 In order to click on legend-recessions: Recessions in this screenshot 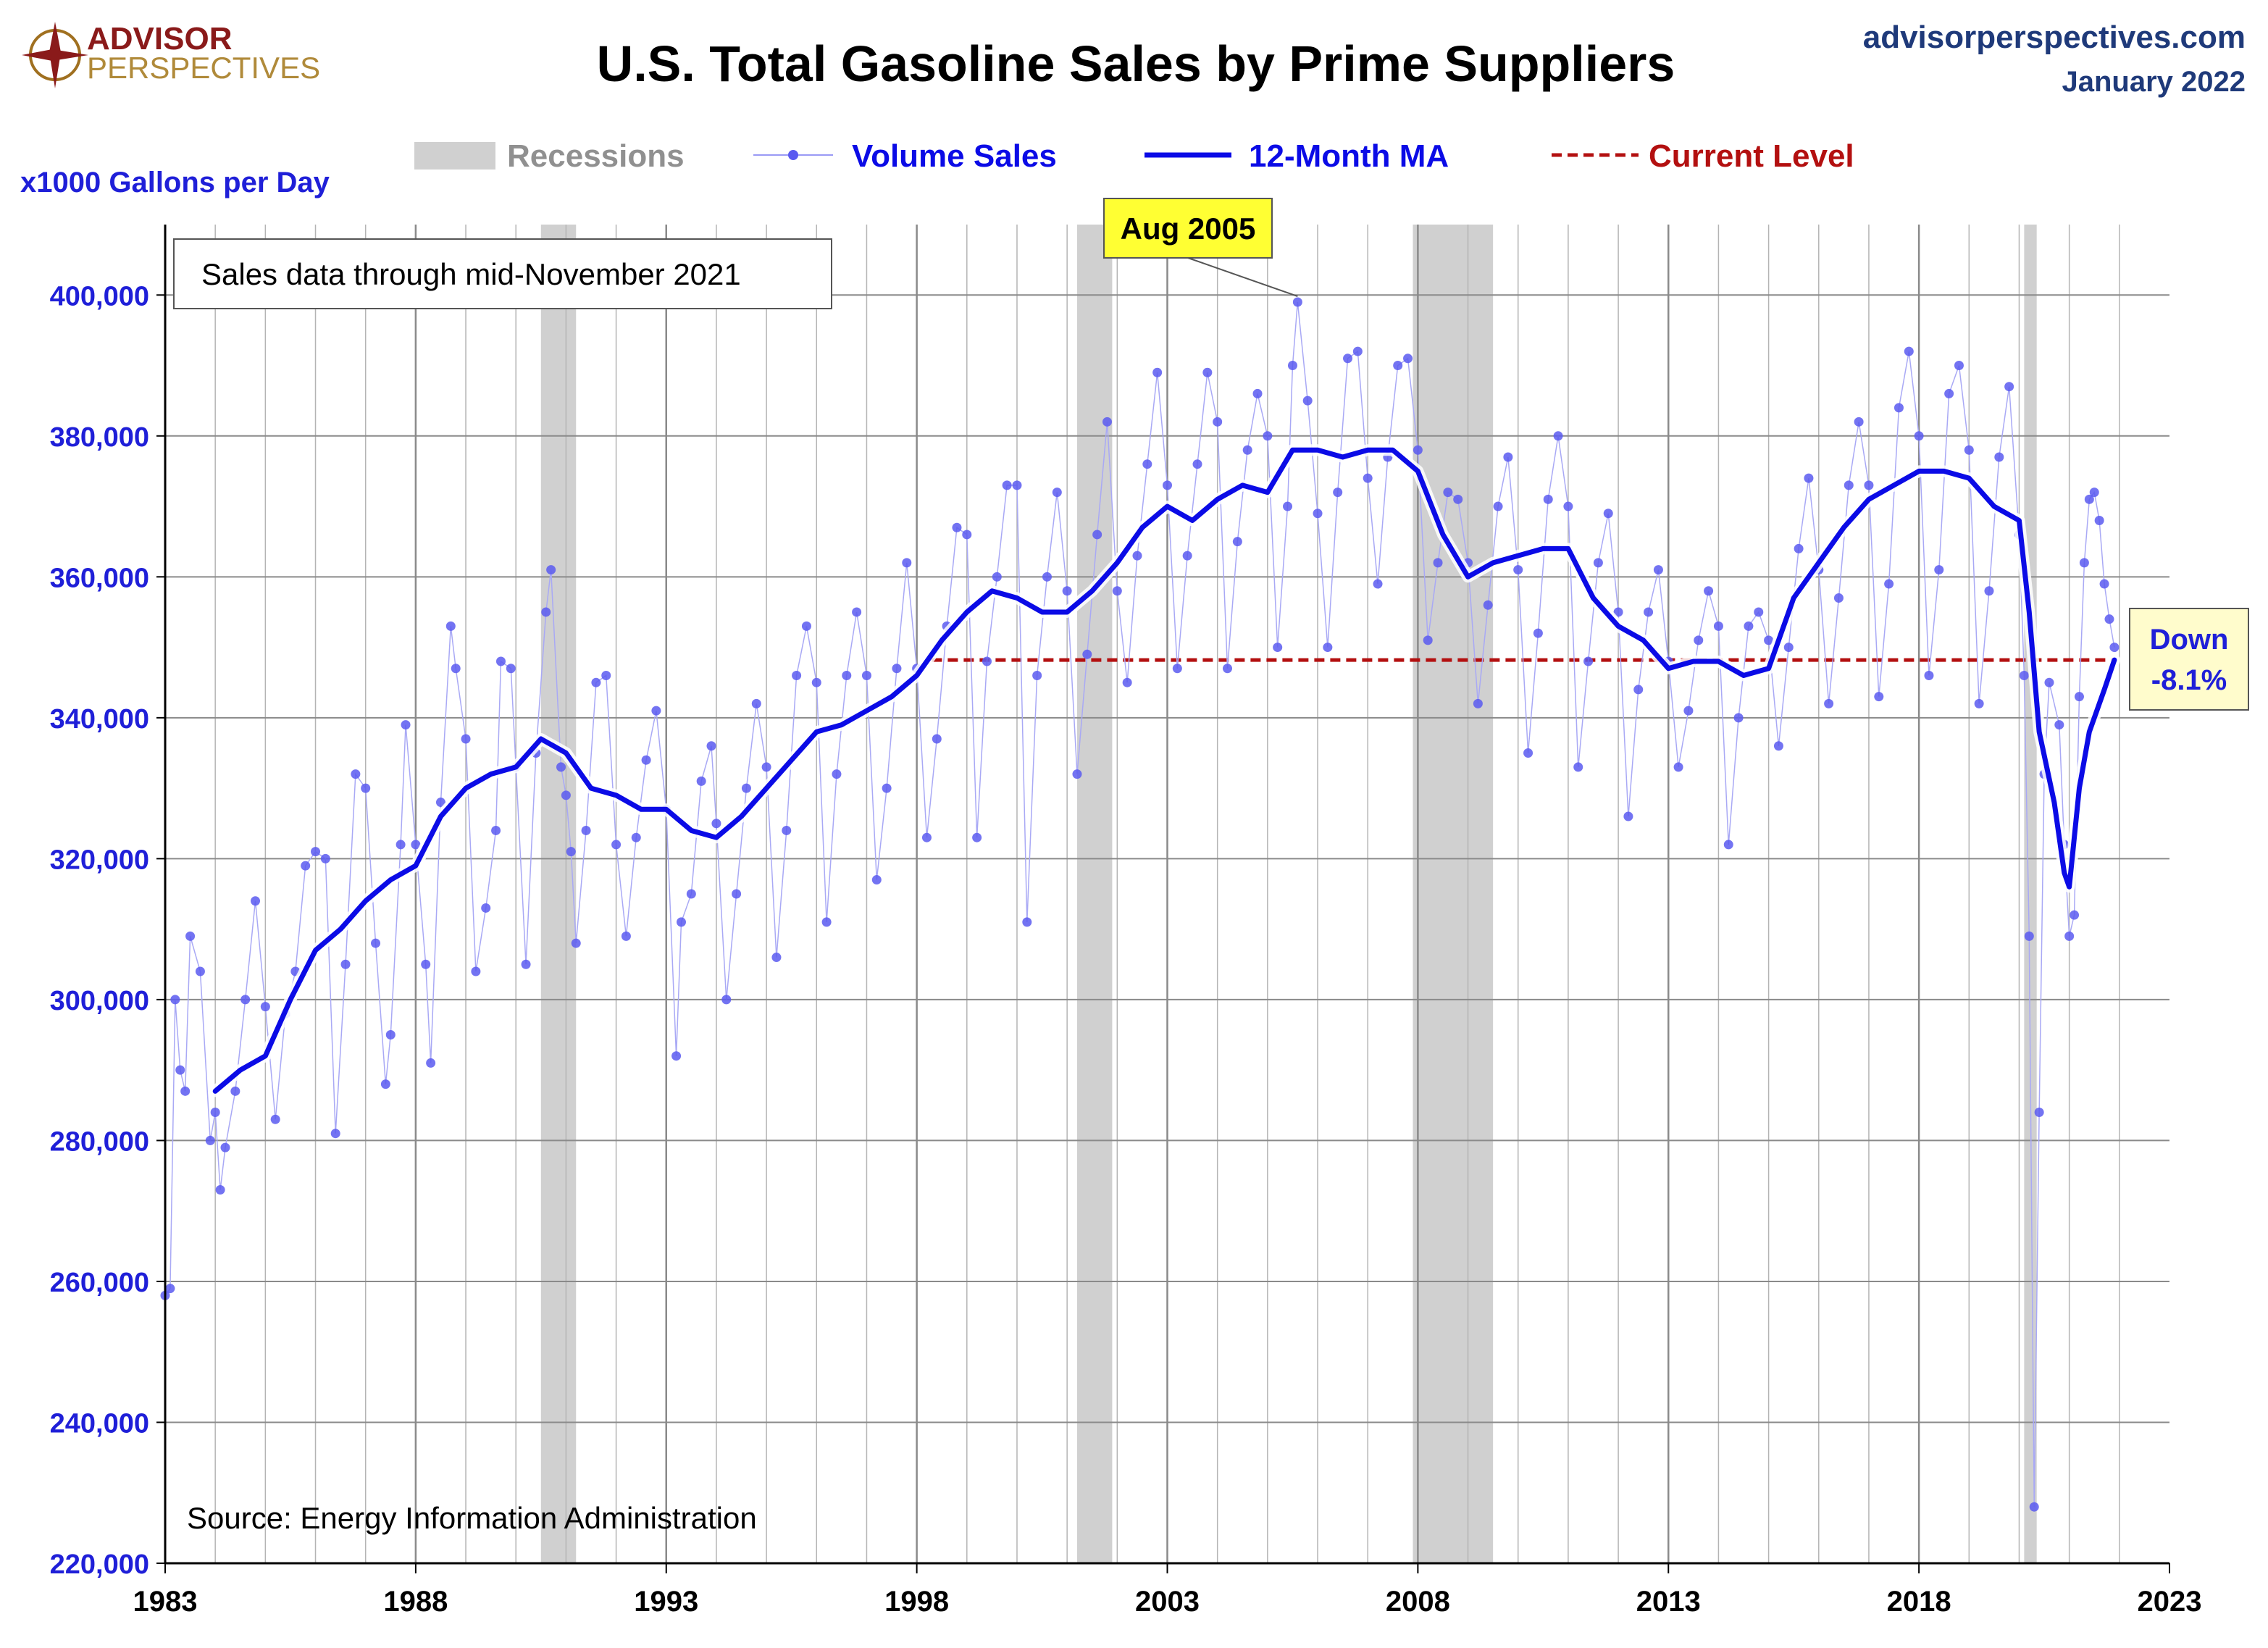, I will do `click(596, 156)`.